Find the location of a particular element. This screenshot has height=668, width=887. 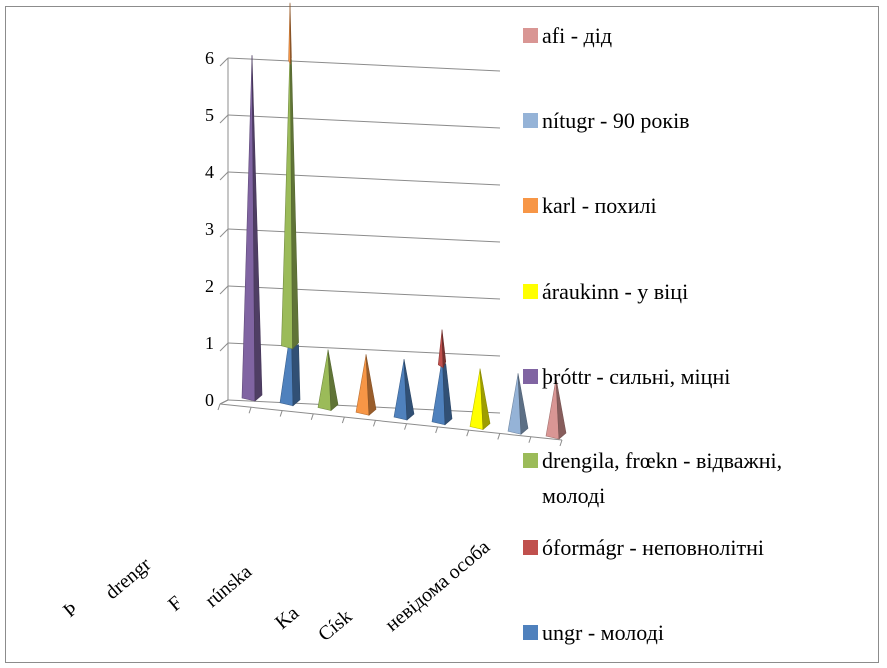

legend-label: afi - дід is located at coordinates (577, 35).